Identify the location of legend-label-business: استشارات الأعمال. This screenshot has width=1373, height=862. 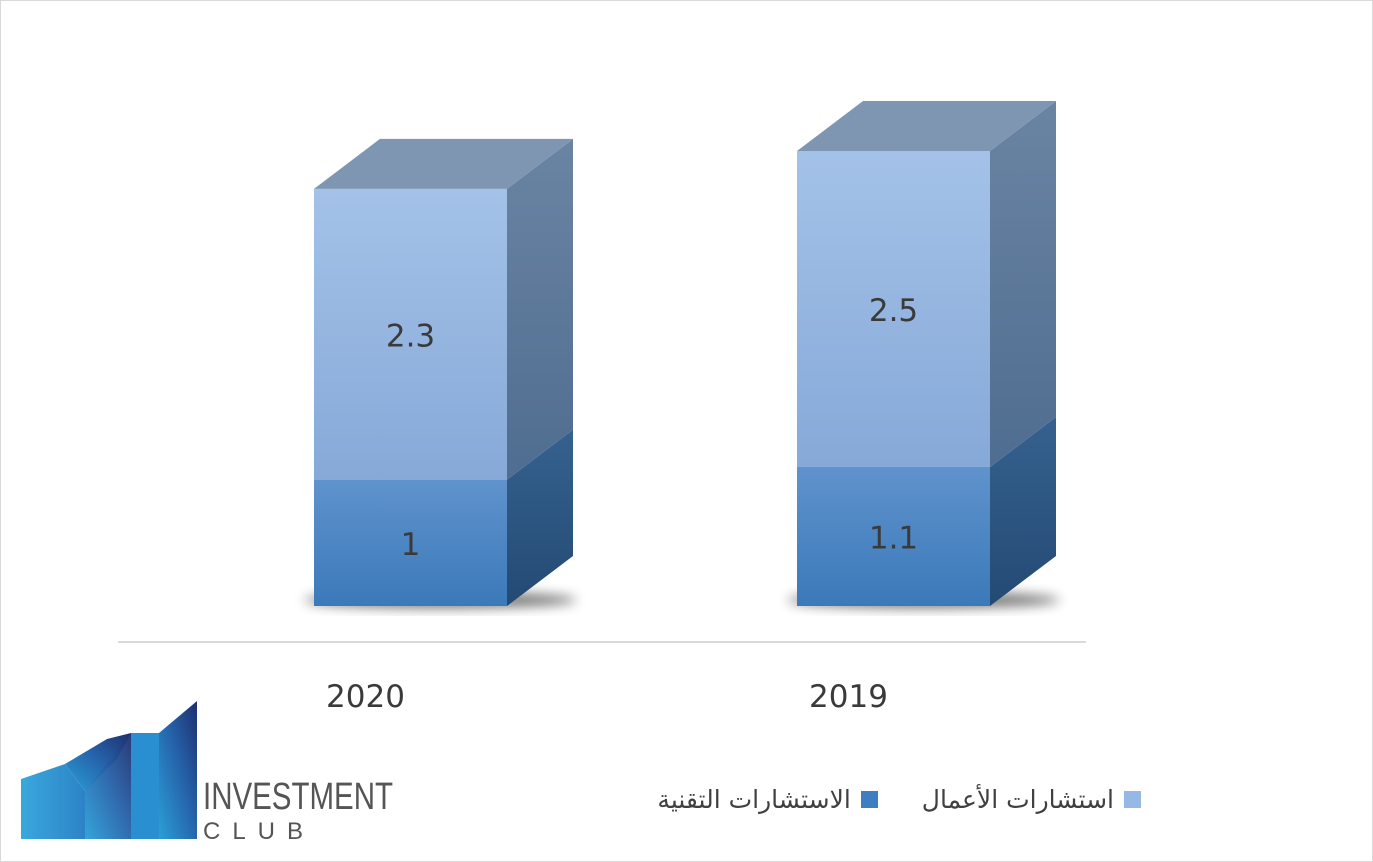
(1017, 799).